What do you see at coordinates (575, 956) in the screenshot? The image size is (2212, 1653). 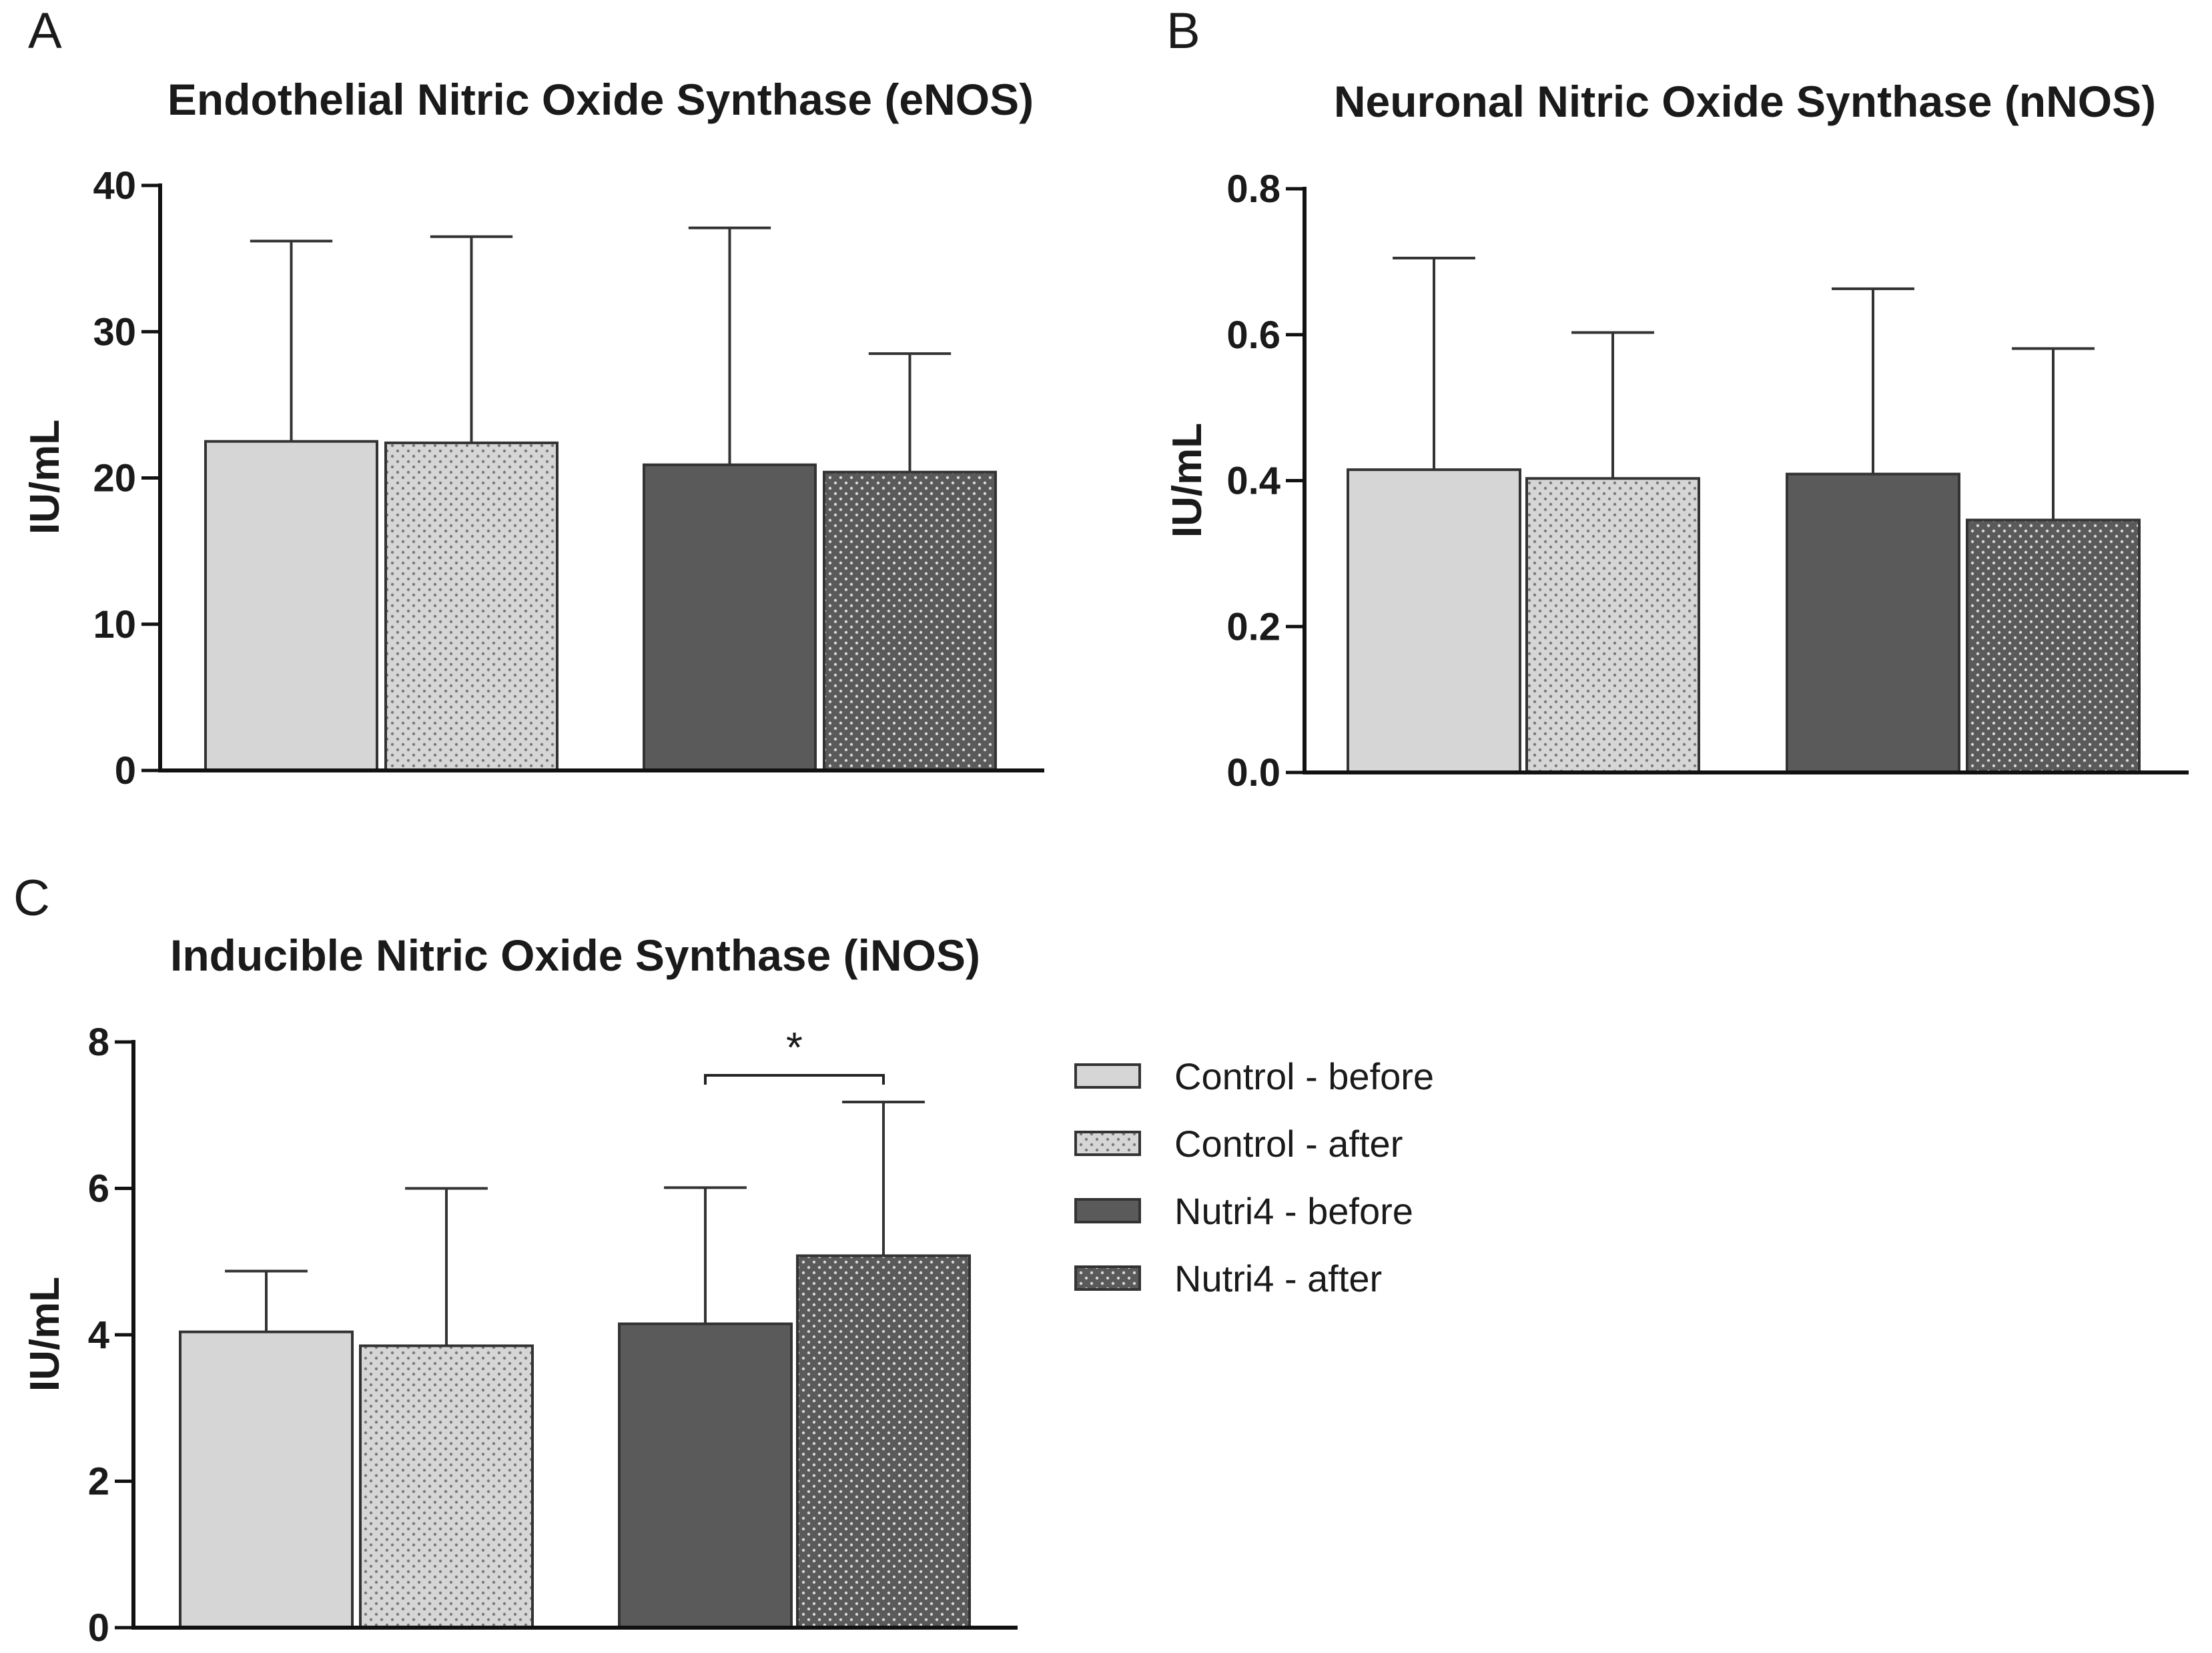 I see `chart-title: Inducible Nitric Oxide Synthase (iNOS)` at bounding box center [575, 956].